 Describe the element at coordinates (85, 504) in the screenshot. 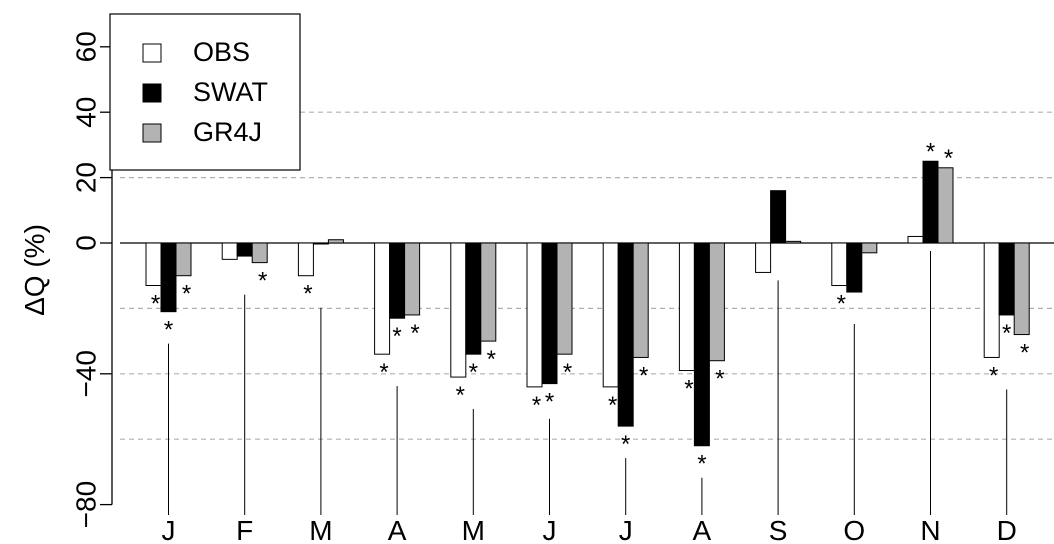

I see `y-tick-label: −80` at that location.